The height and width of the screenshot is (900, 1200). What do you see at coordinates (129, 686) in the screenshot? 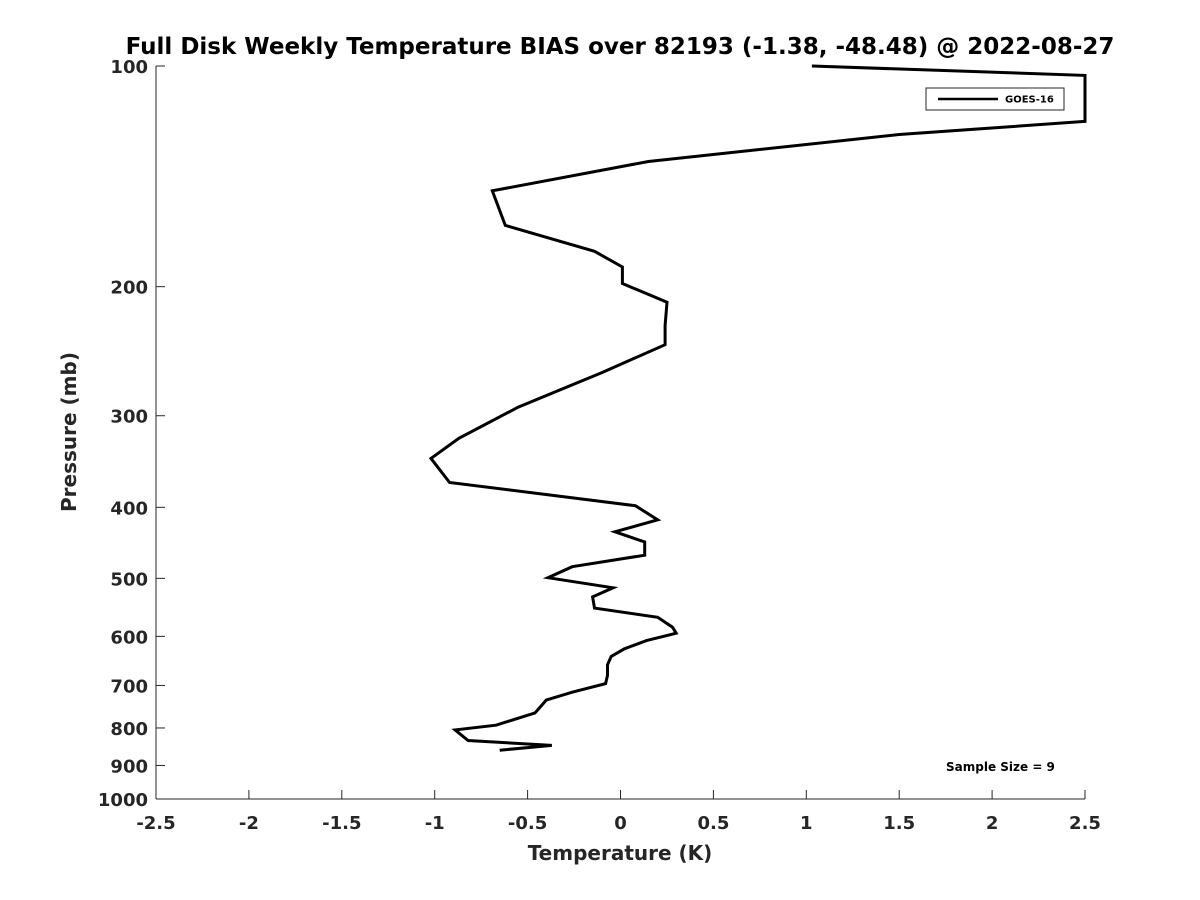
I see `y-tick-label: 700` at bounding box center [129, 686].